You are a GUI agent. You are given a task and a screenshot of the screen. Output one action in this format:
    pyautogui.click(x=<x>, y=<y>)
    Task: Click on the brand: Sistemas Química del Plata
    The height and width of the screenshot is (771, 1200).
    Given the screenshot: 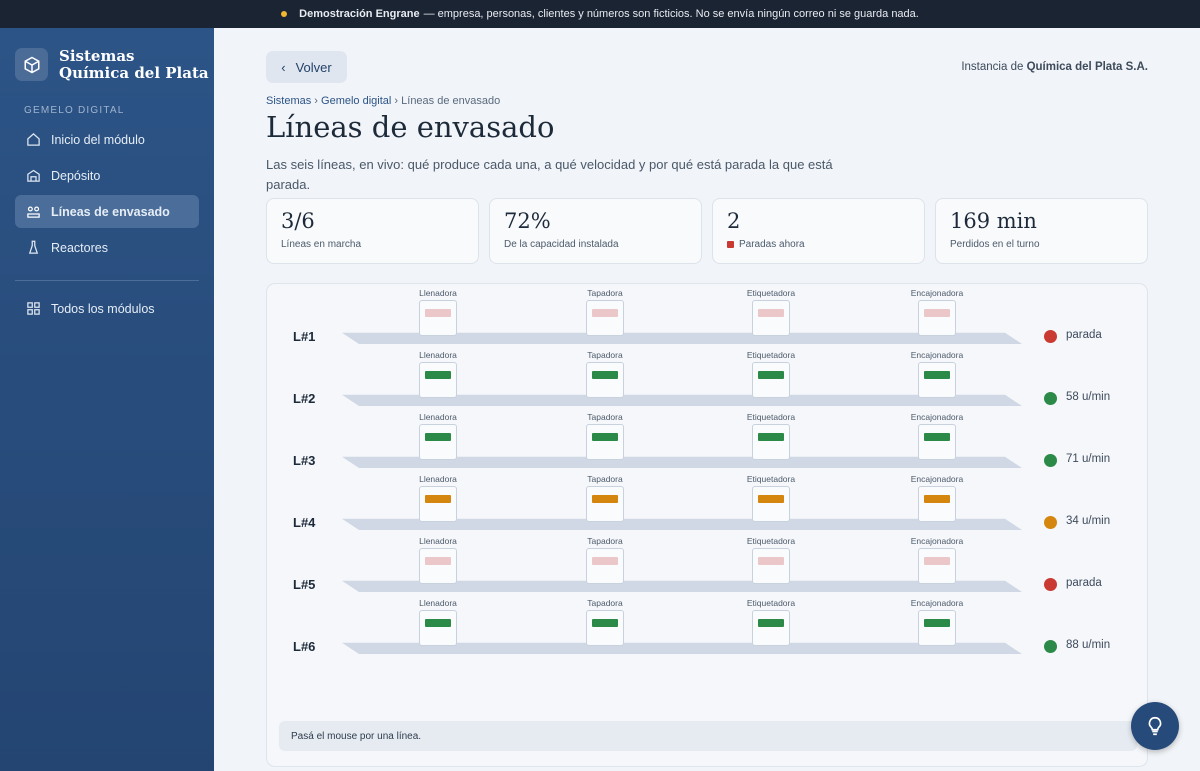 What is the action you would take?
    pyautogui.click(x=112, y=65)
    